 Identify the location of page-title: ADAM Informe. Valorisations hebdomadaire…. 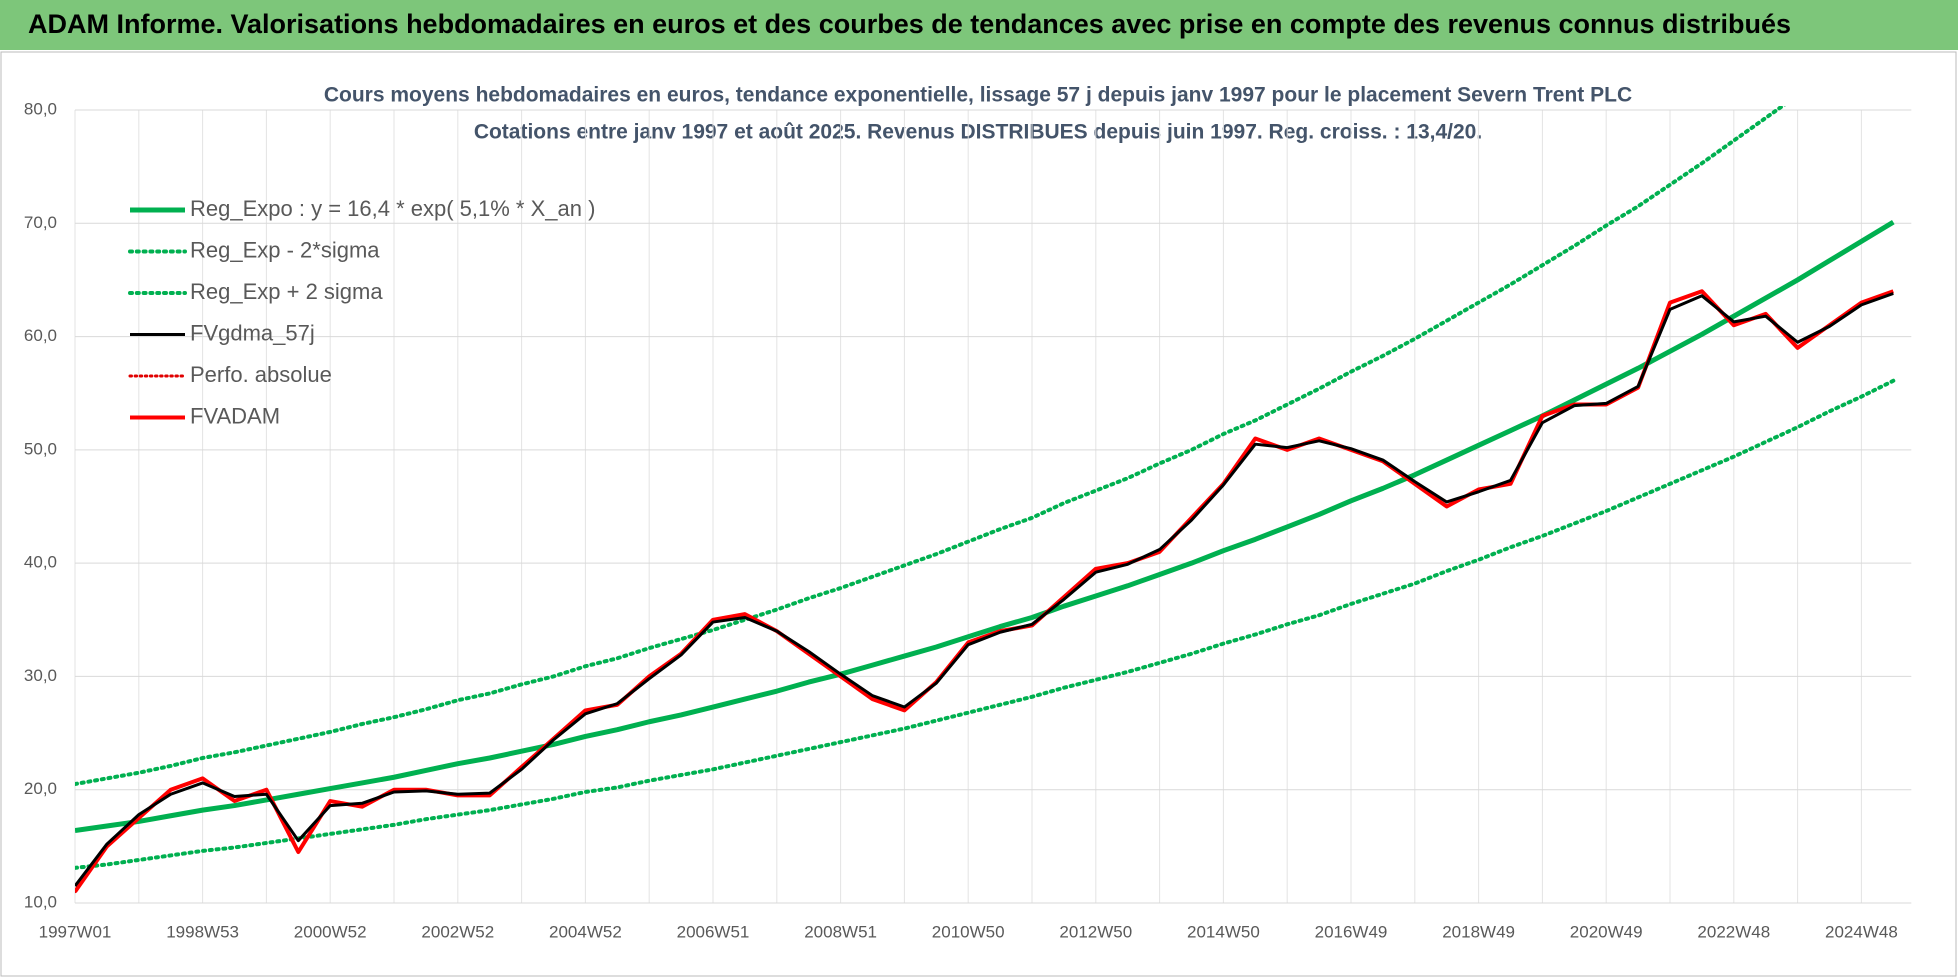
(909, 24).